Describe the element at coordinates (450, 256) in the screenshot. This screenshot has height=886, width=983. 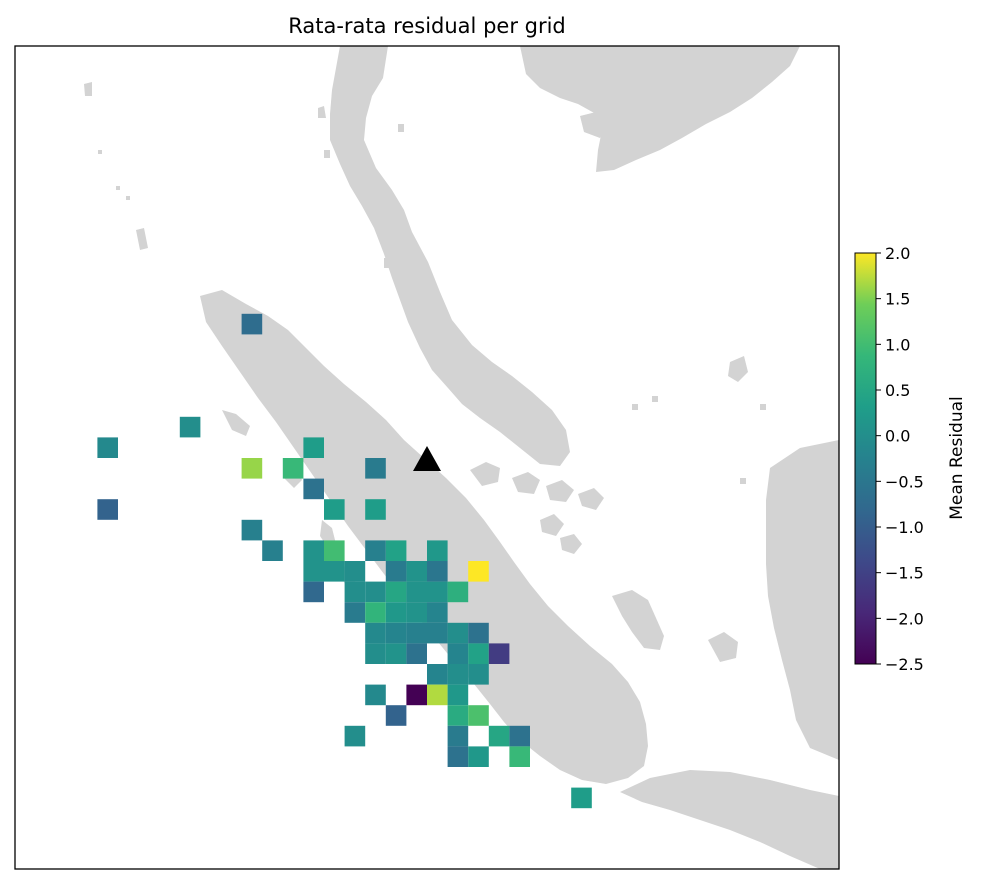
I see `malay-peninsula` at that location.